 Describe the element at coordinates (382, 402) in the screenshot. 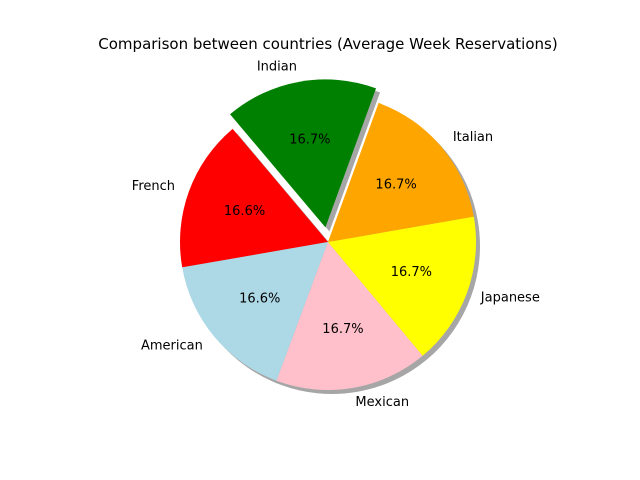

I see `slice-label-mexican: Mexican` at that location.